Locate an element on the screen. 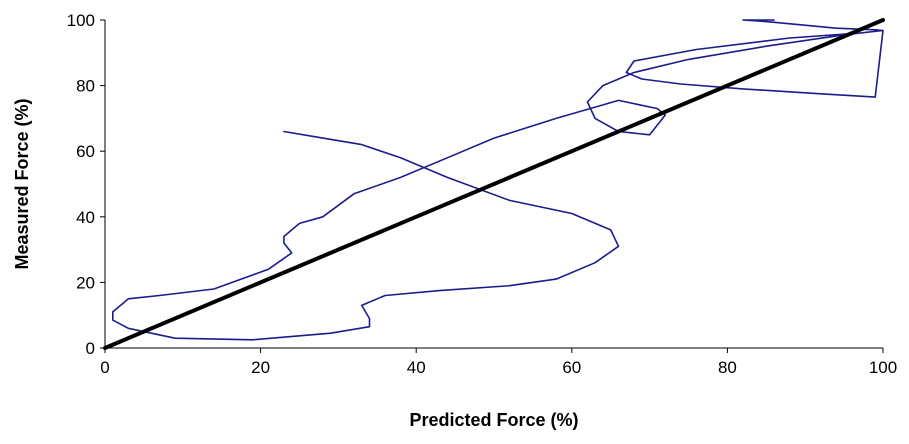 The image size is (909, 444). x-tick-label: 80 is located at coordinates (727, 367).